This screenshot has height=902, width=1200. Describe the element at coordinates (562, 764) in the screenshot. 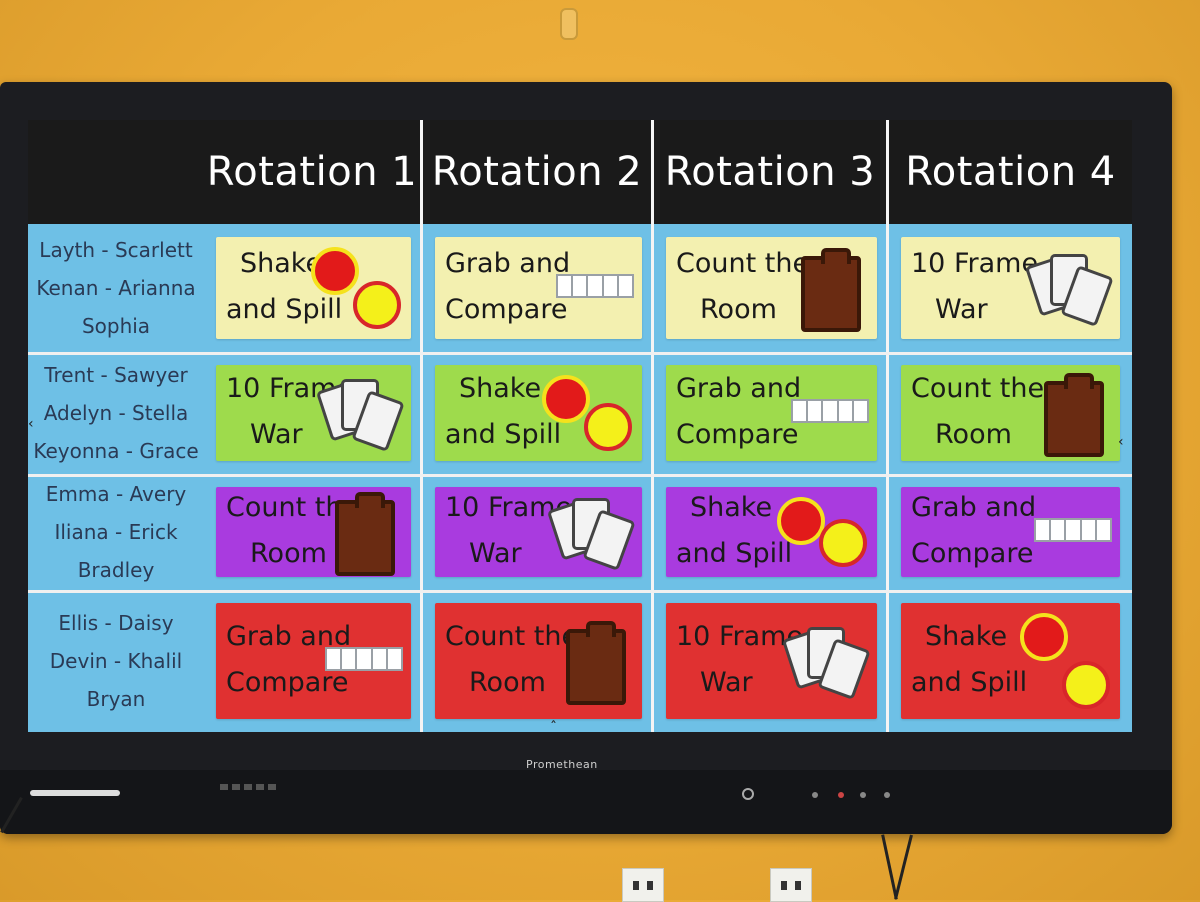

I see `brand-logo: Promethean` at that location.